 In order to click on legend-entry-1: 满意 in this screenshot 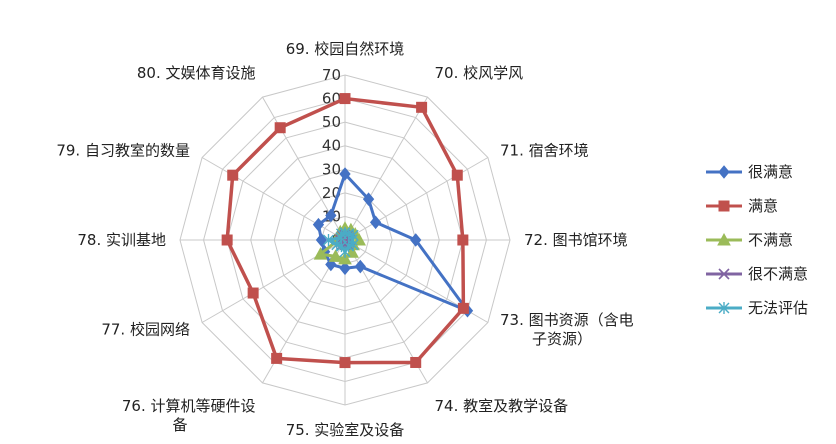, I will do `click(742, 206)`.